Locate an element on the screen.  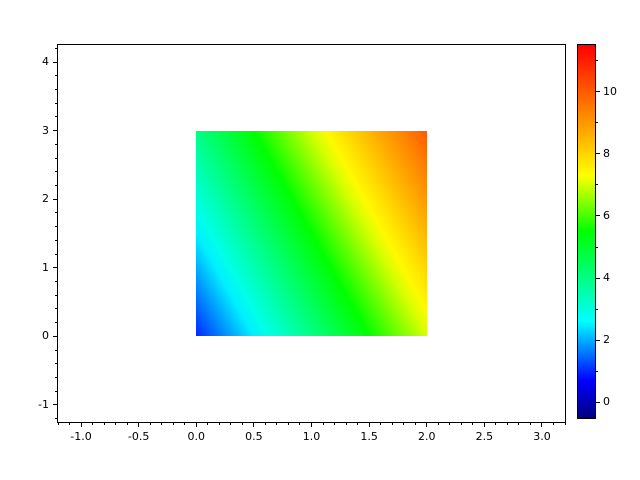
x-tick-label: -0.5 is located at coordinates (138, 436).